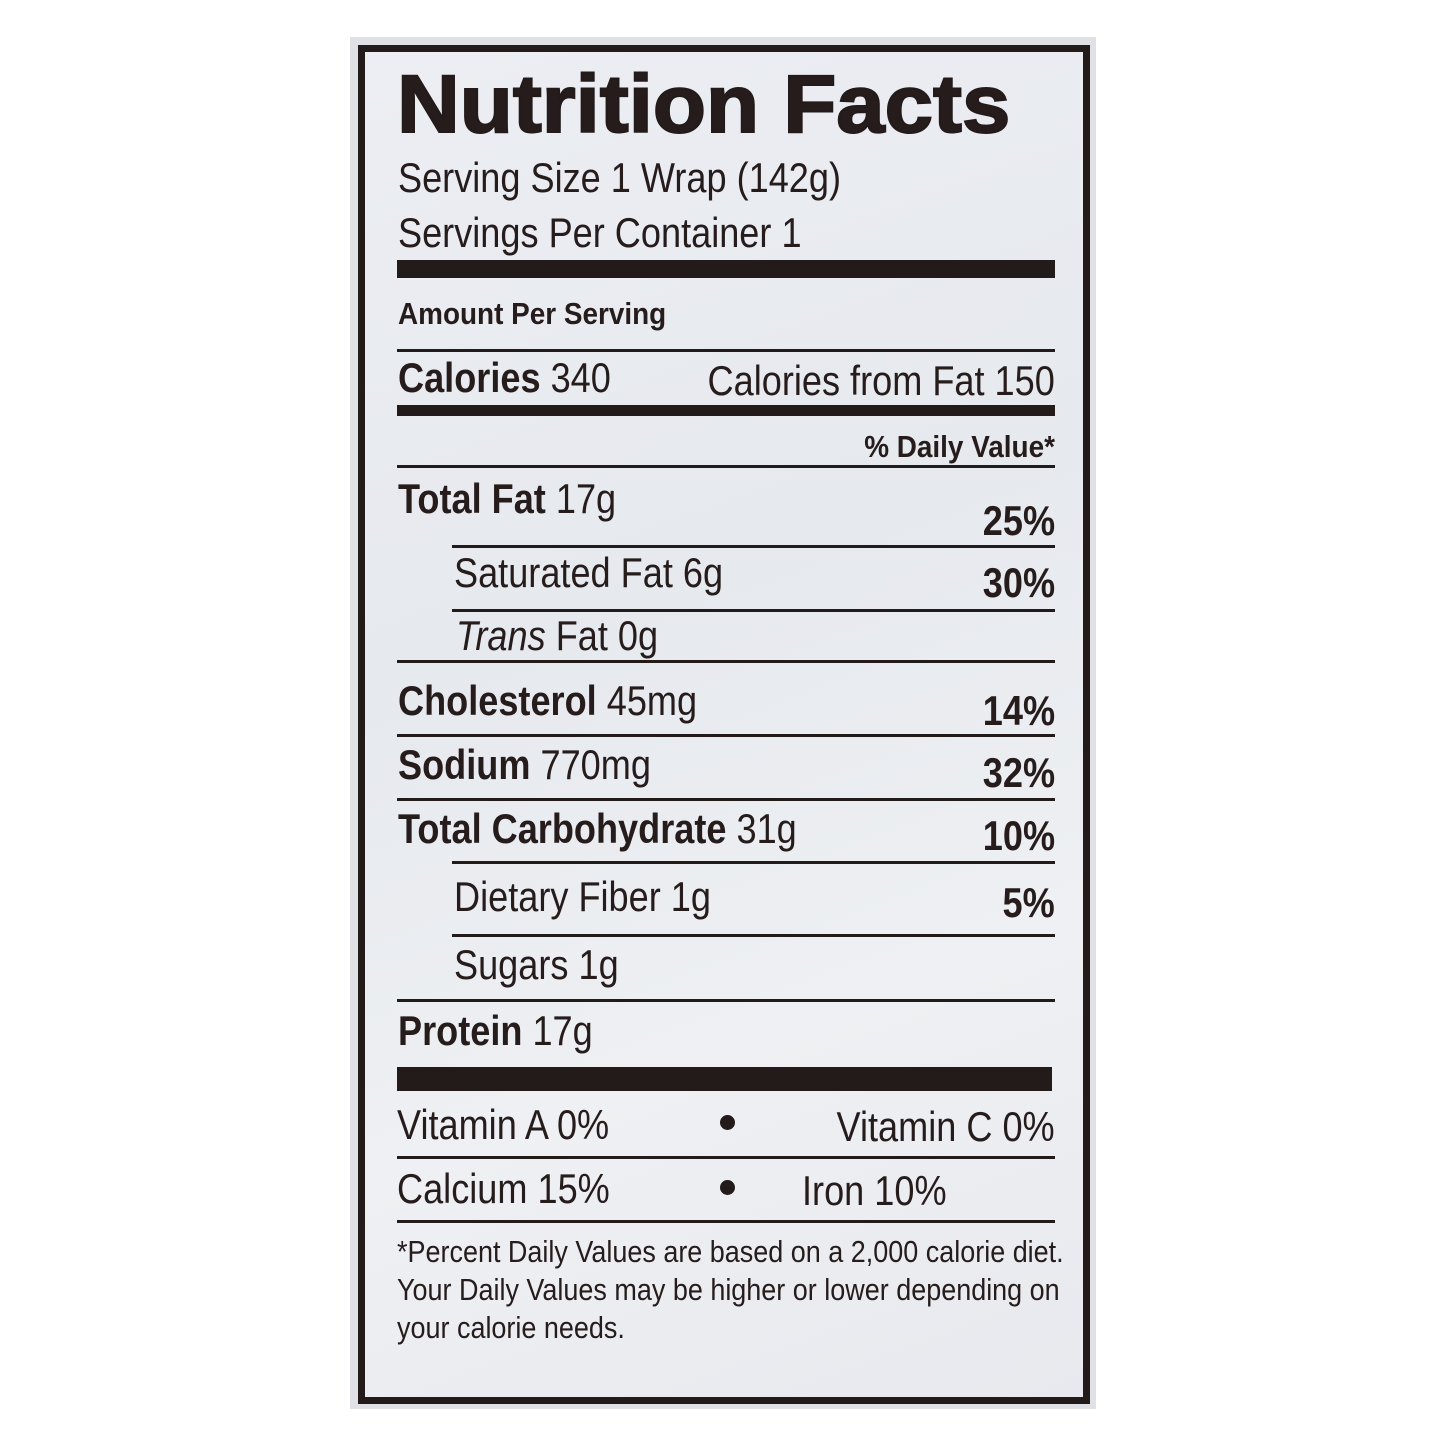  I want to click on dv-cholesterol: 14%, so click(1018, 710).